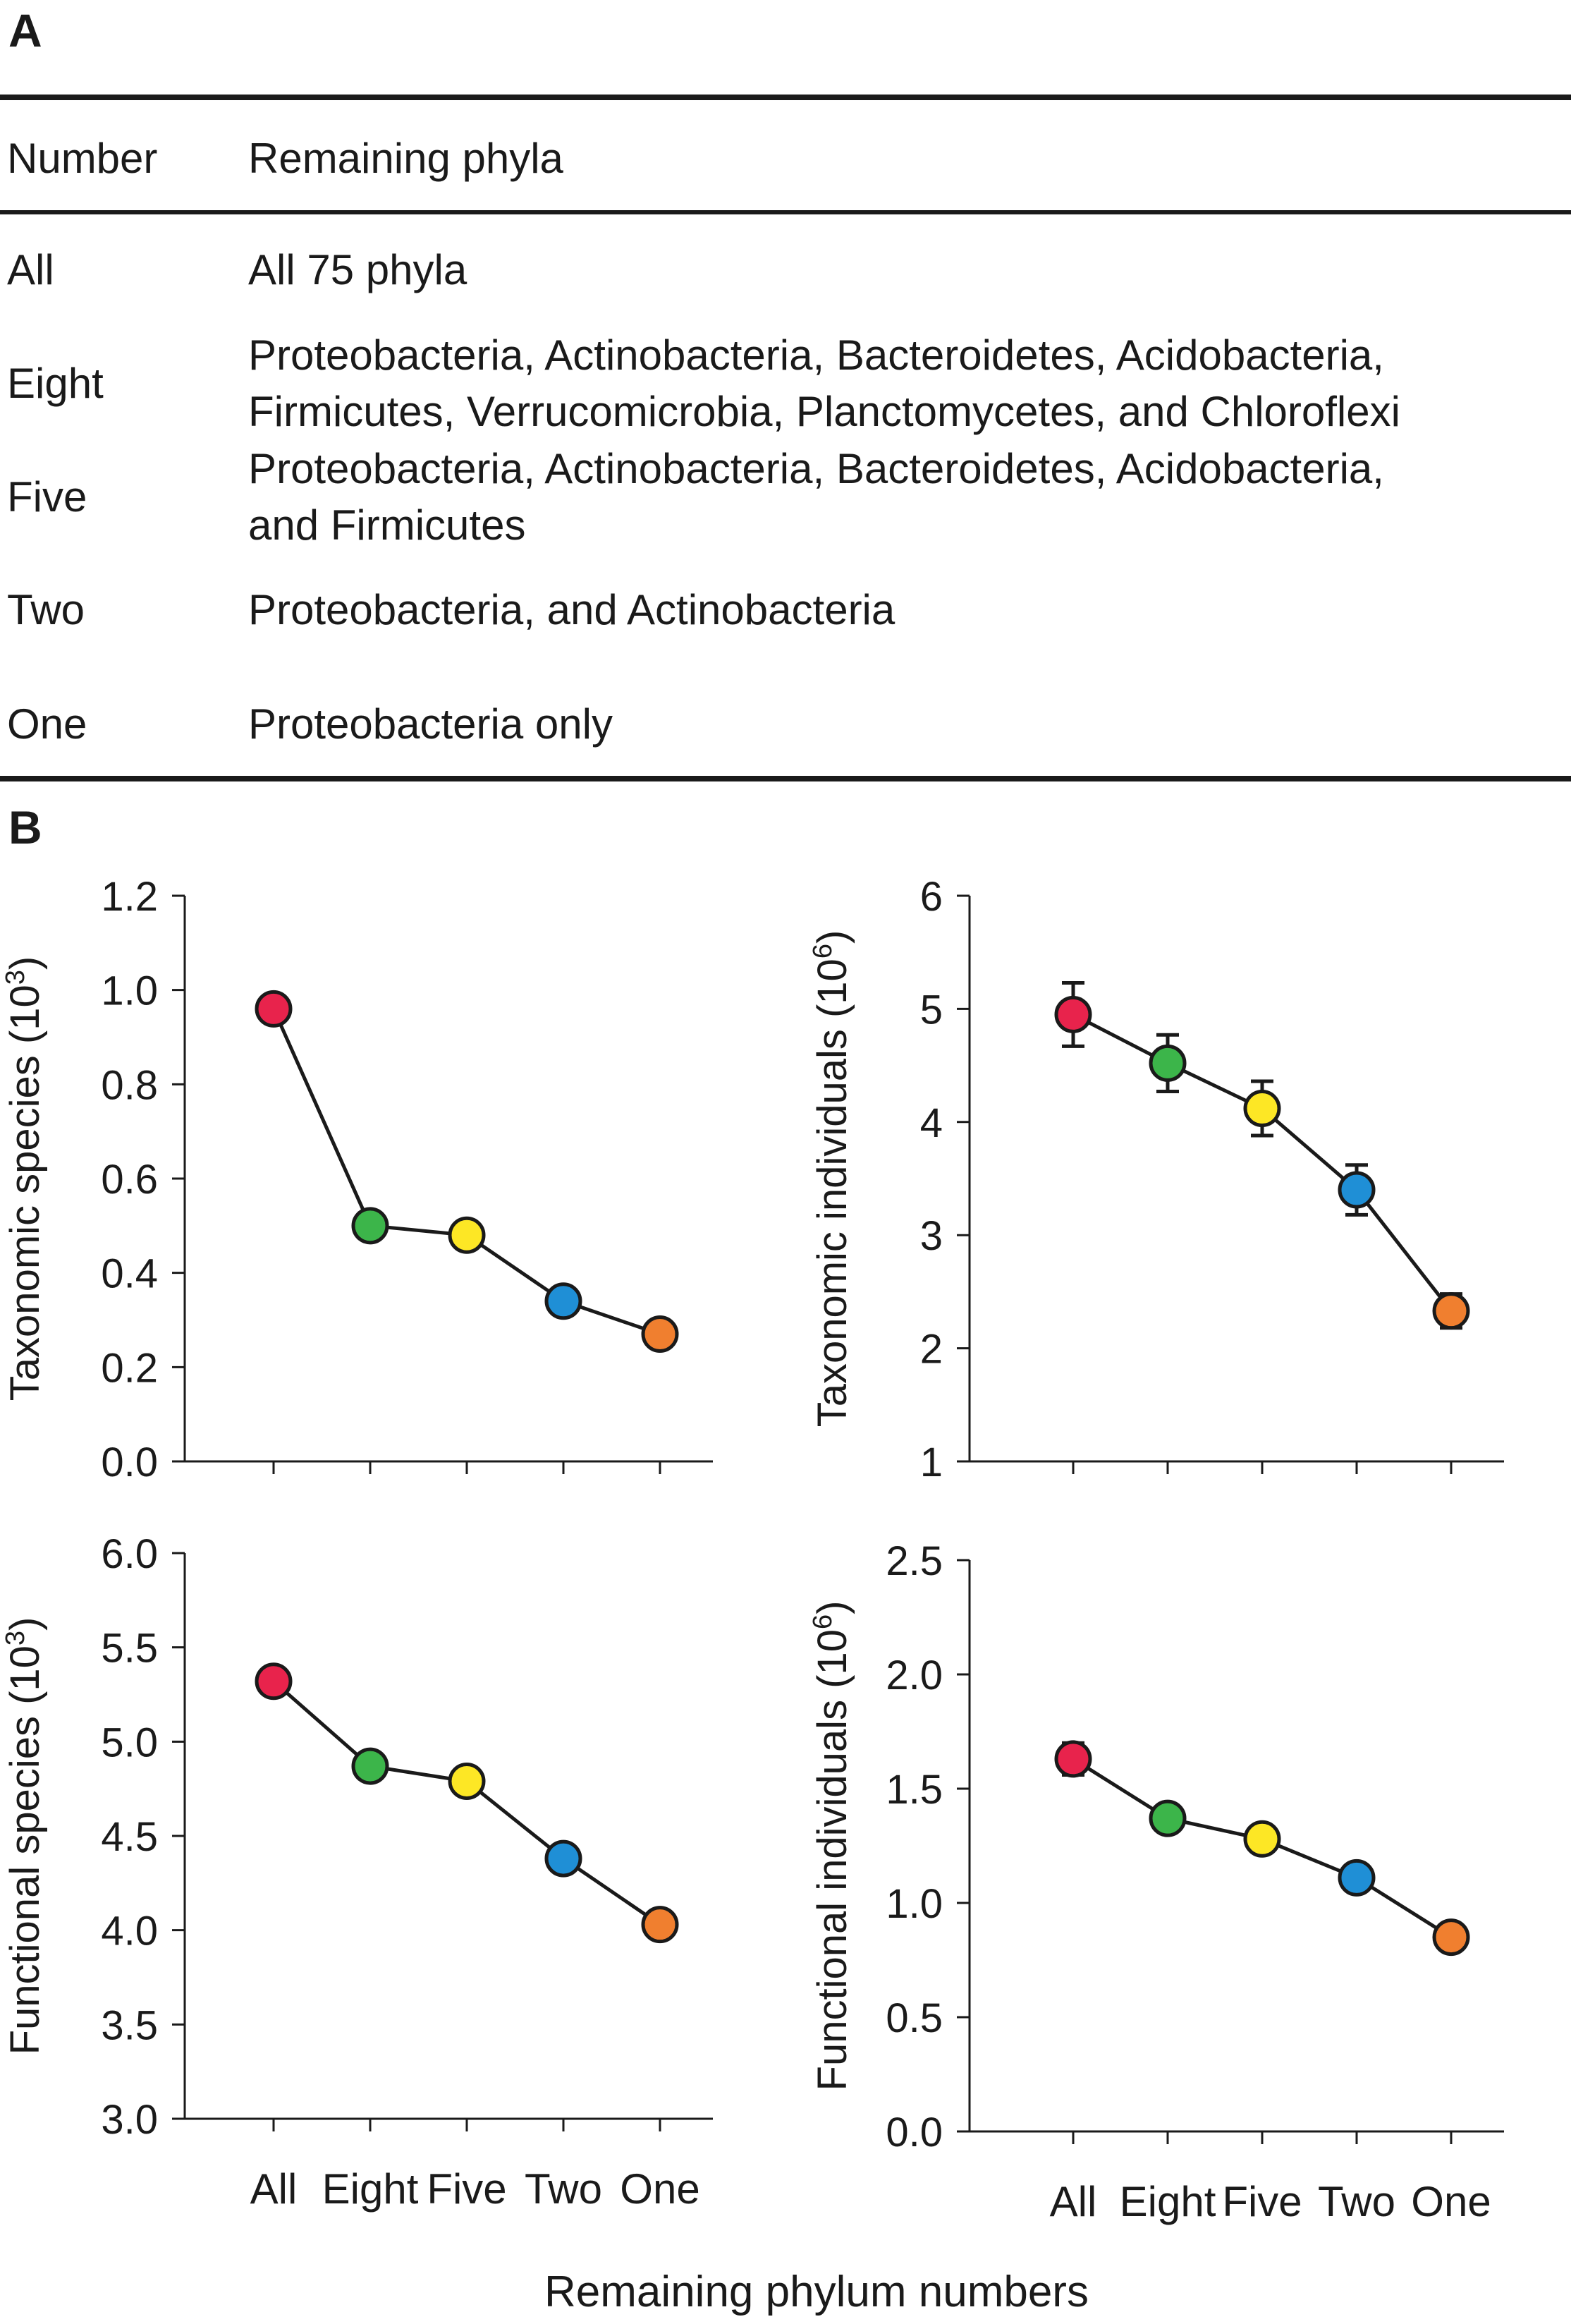 The image size is (1571, 2324). I want to click on chart-2: 1 2 3 4 5 6 Taxonomic individuals (106), so click(1156, 1179).